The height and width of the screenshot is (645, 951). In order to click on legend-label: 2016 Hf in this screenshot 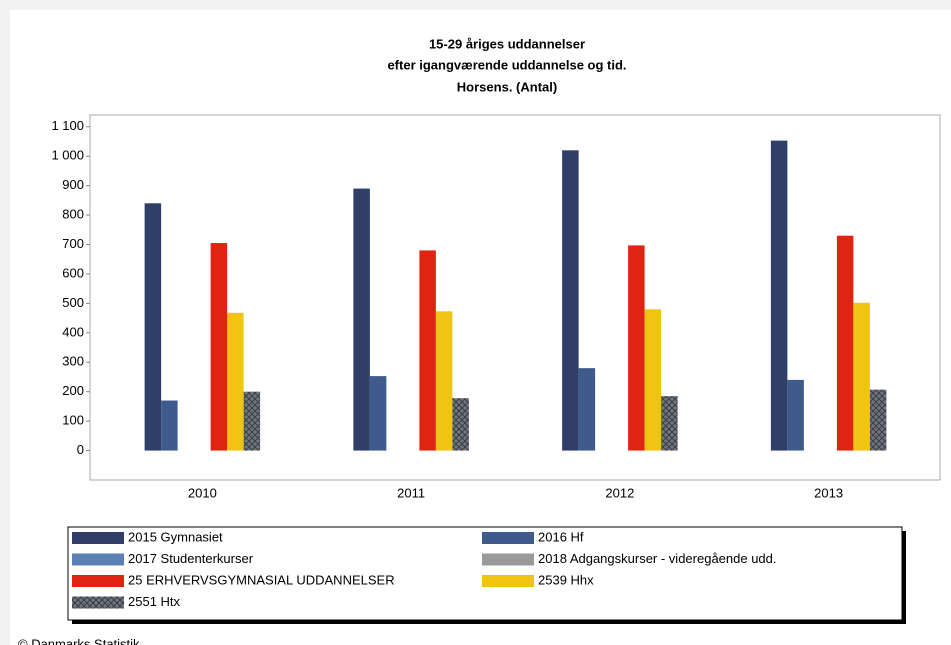, I will do `click(561, 536)`.